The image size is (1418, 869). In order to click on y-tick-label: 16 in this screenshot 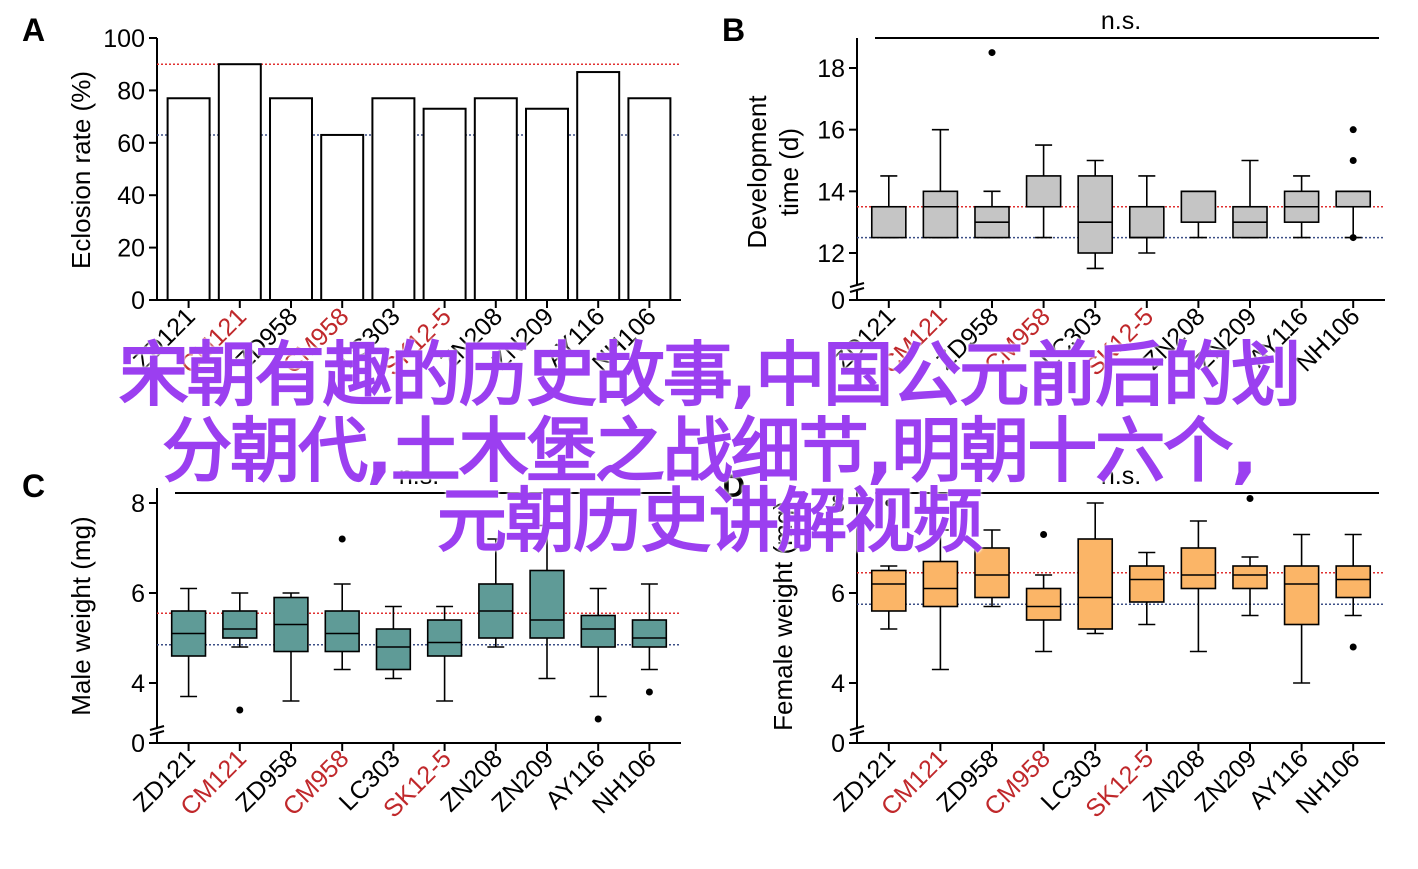, I will do `click(831, 131)`.